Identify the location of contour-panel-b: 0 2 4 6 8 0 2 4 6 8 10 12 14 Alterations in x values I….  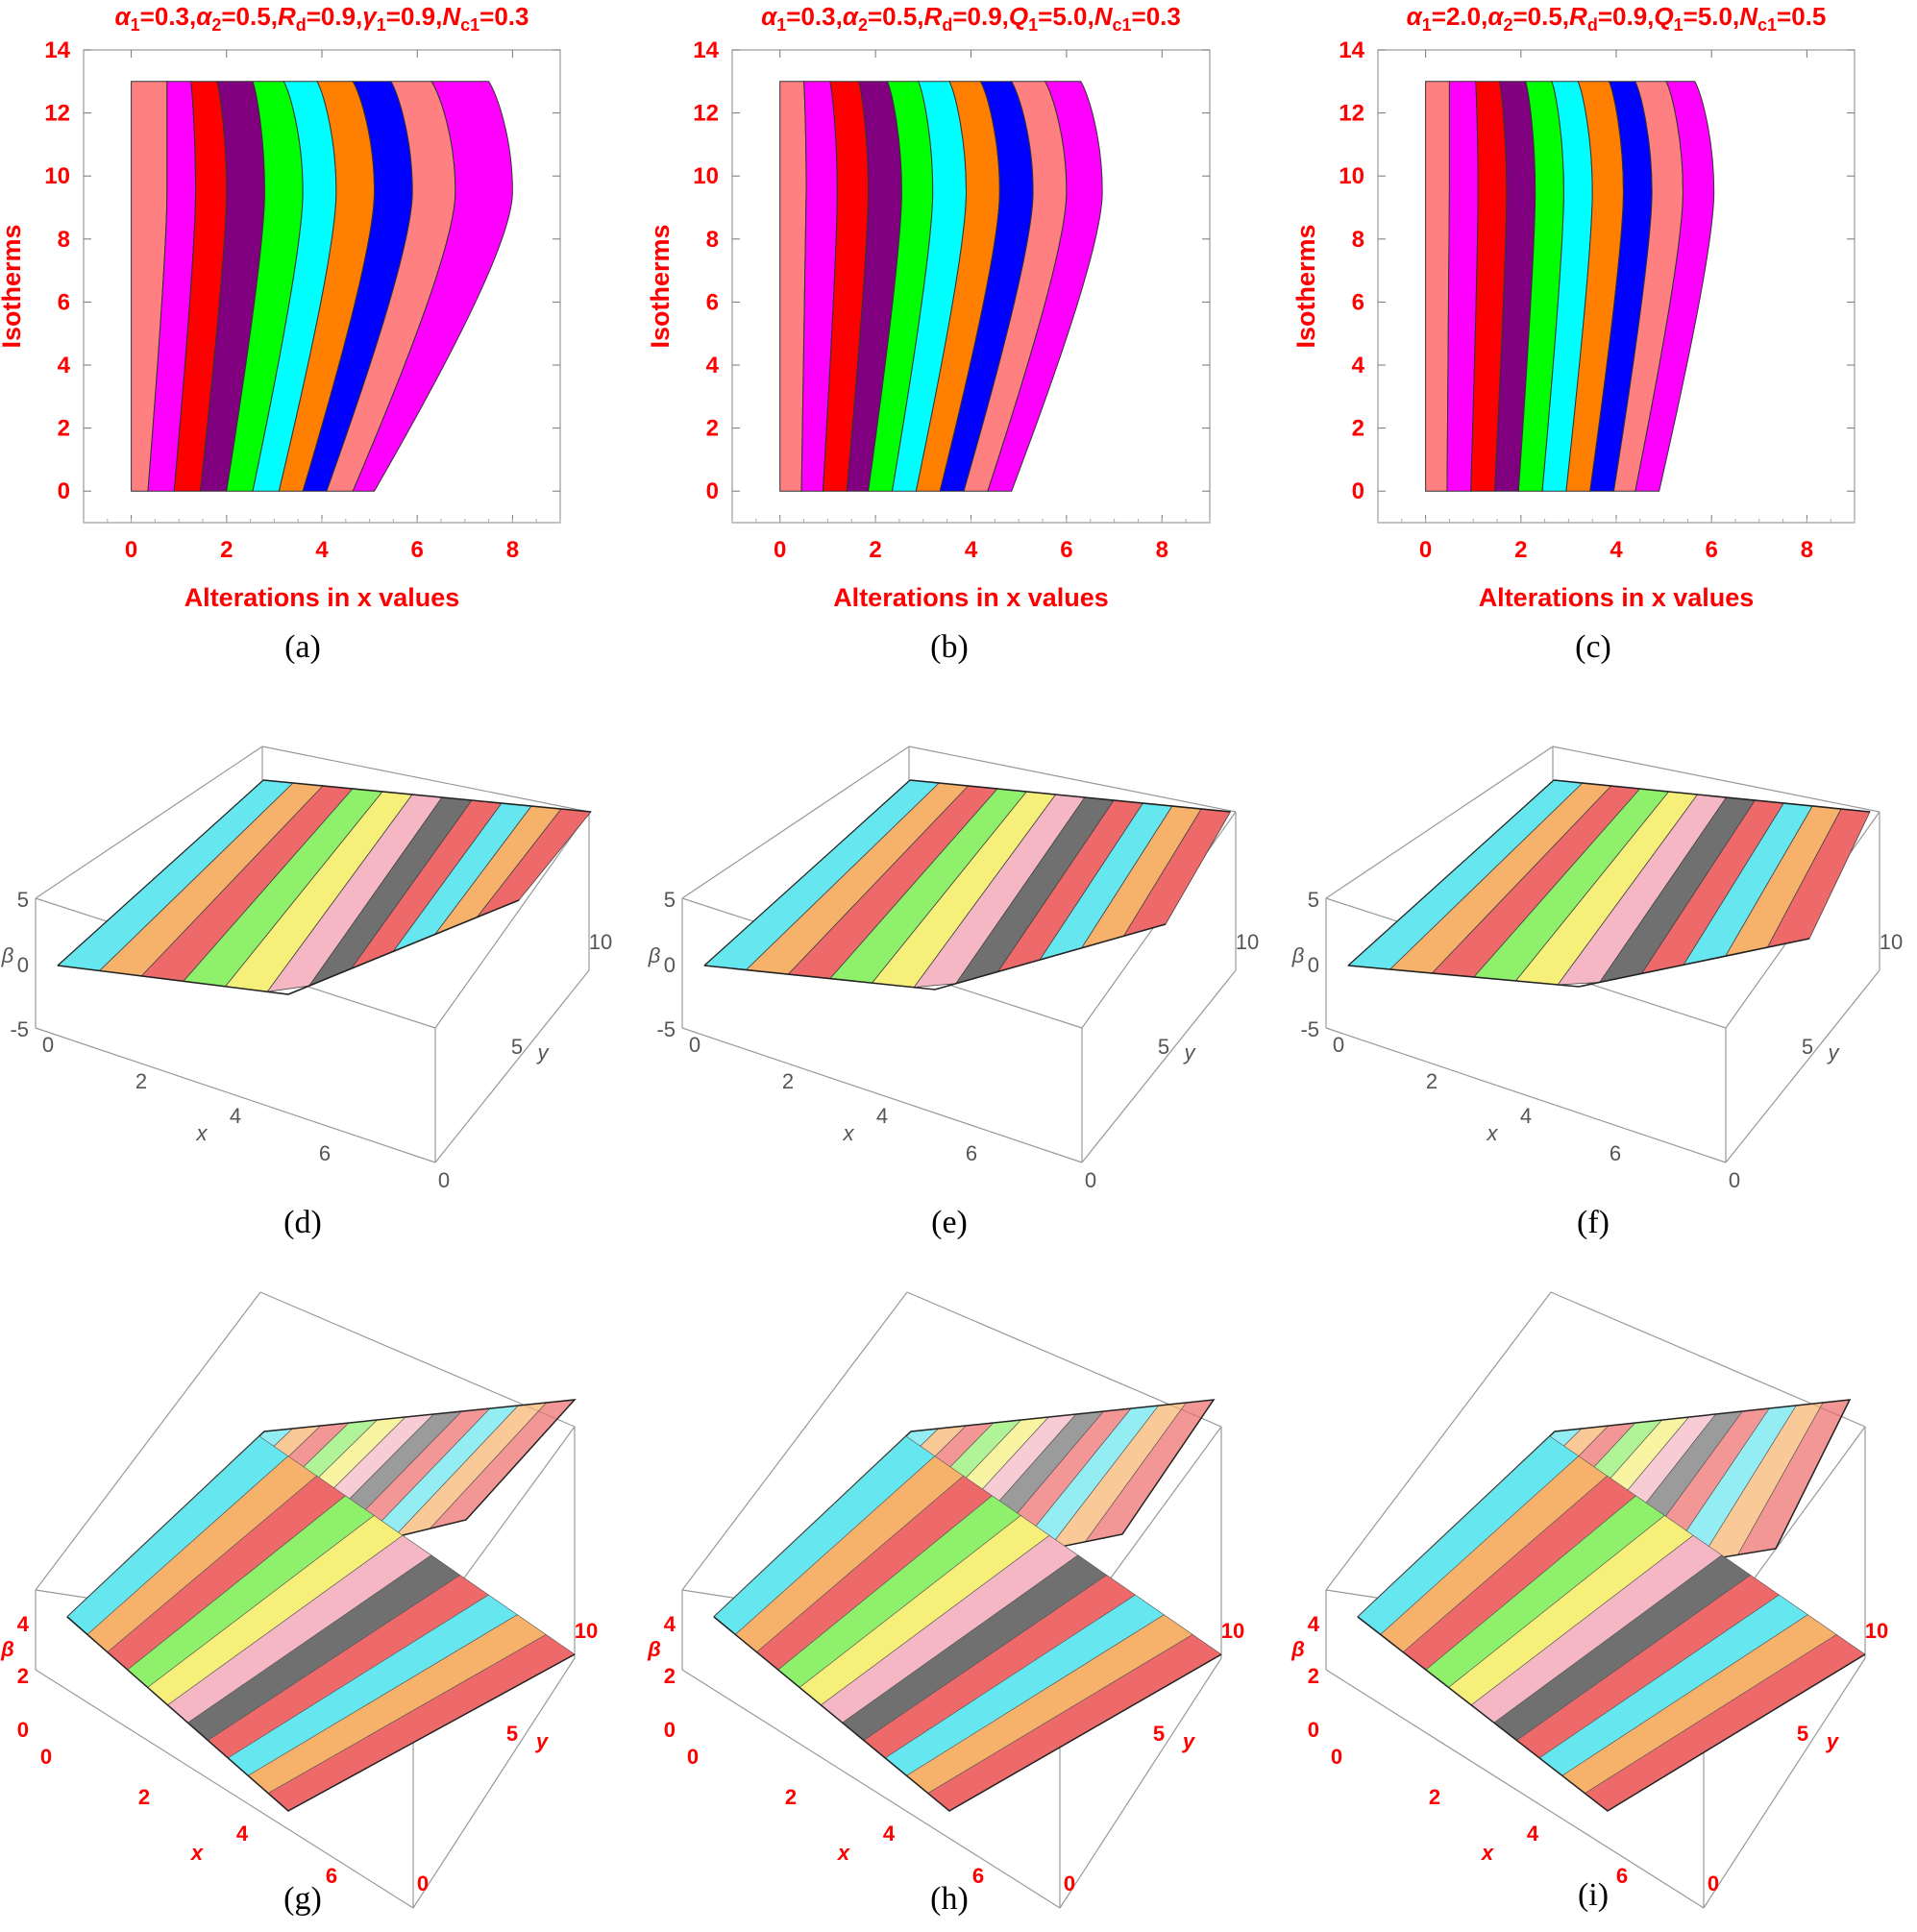
(928, 307).